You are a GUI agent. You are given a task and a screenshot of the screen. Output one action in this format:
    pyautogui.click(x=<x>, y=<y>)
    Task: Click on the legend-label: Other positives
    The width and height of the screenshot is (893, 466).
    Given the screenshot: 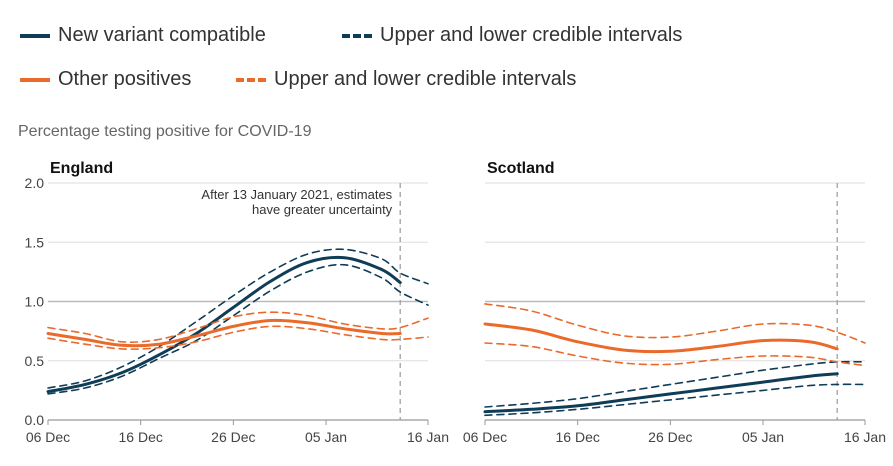 What is the action you would take?
    pyautogui.click(x=125, y=79)
    